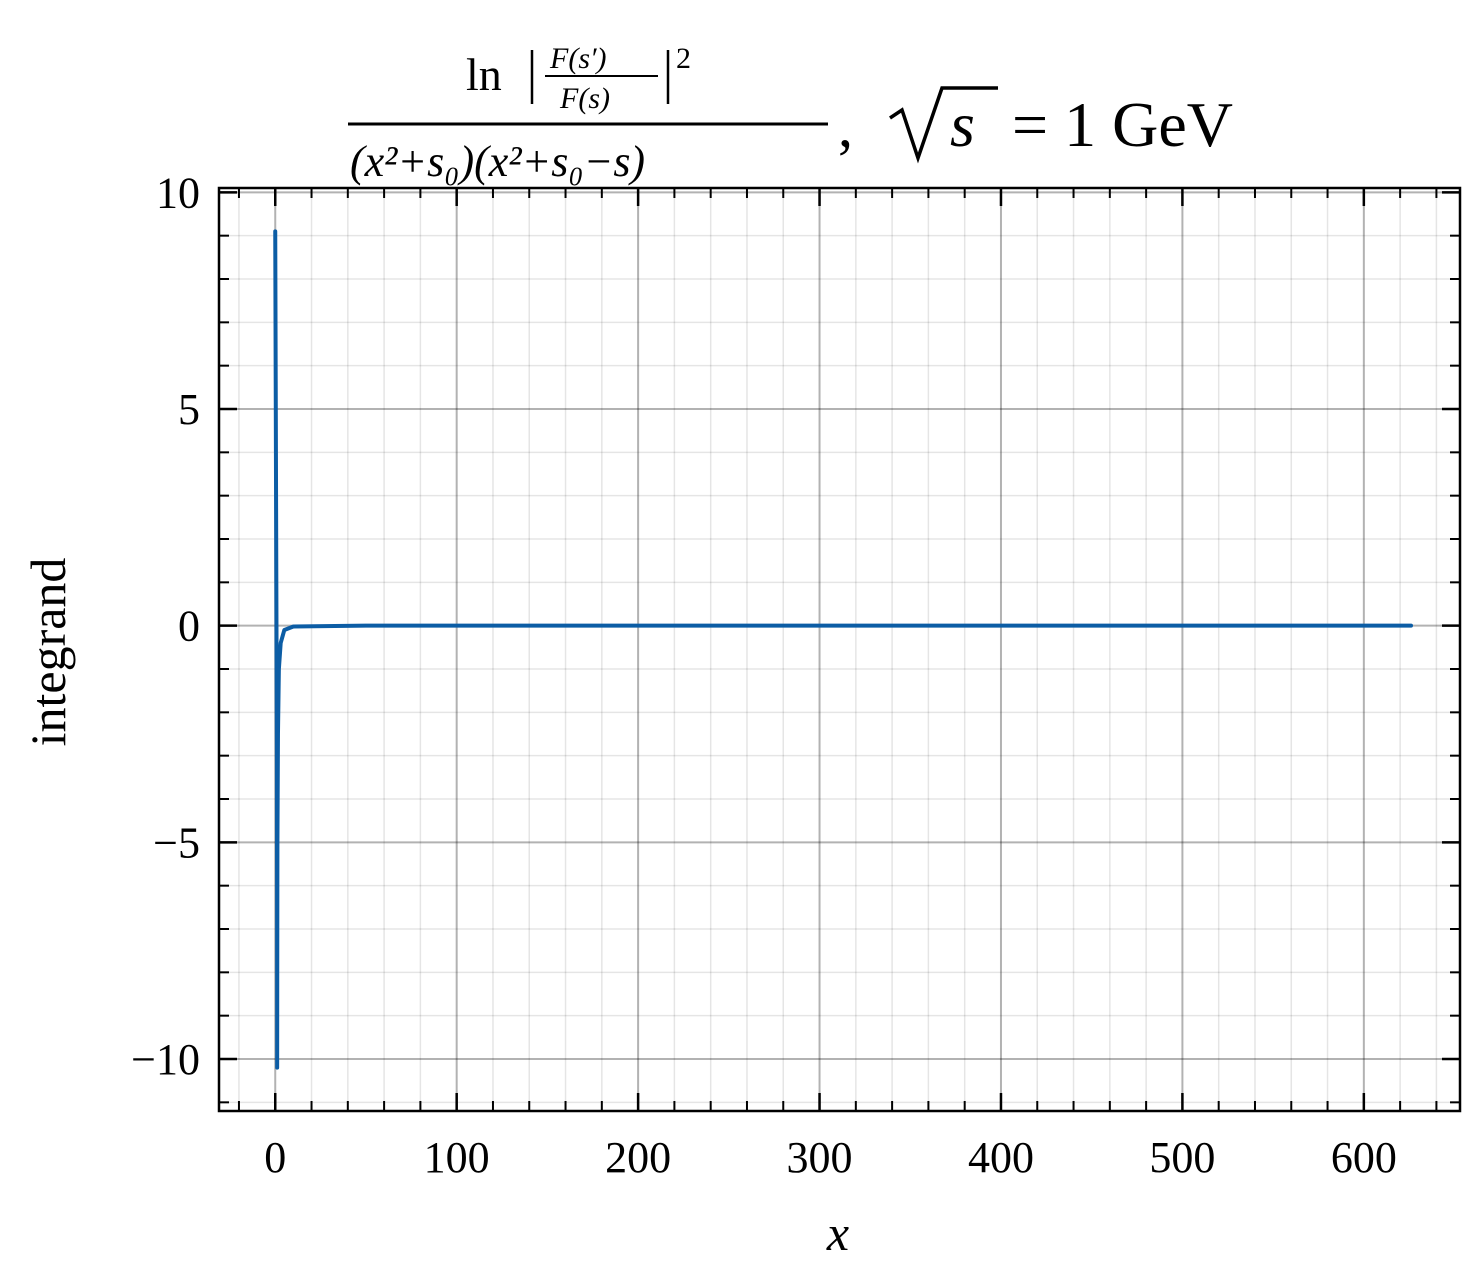 The height and width of the screenshot is (1282, 1479). What do you see at coordinates (189, 409) in the screenshot?
I see `y-tick-label: 5` at bounding box center [189, 409].